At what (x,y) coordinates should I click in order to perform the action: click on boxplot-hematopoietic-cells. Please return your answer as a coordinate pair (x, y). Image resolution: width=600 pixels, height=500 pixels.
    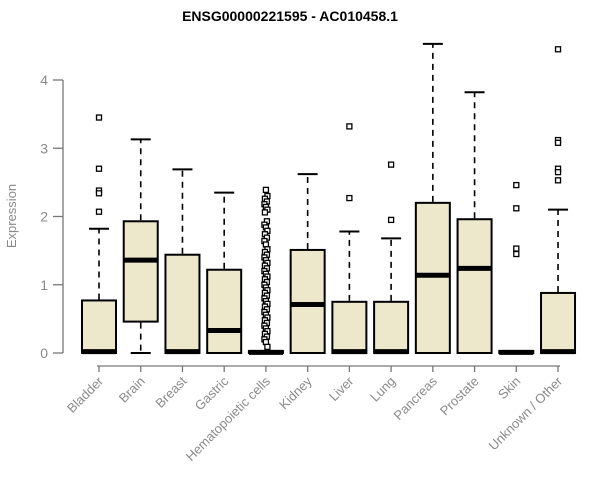
    Looking at the image, I should click on (265, 270).